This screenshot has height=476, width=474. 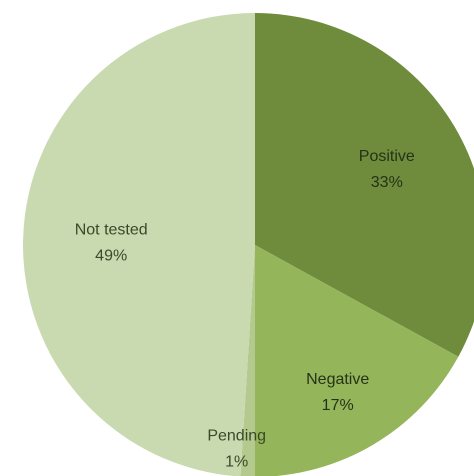 What do you see at coordinates (338, 405) in the screenshot?
I see `pie-label-value: 17%` at bounding box center [338, 405].